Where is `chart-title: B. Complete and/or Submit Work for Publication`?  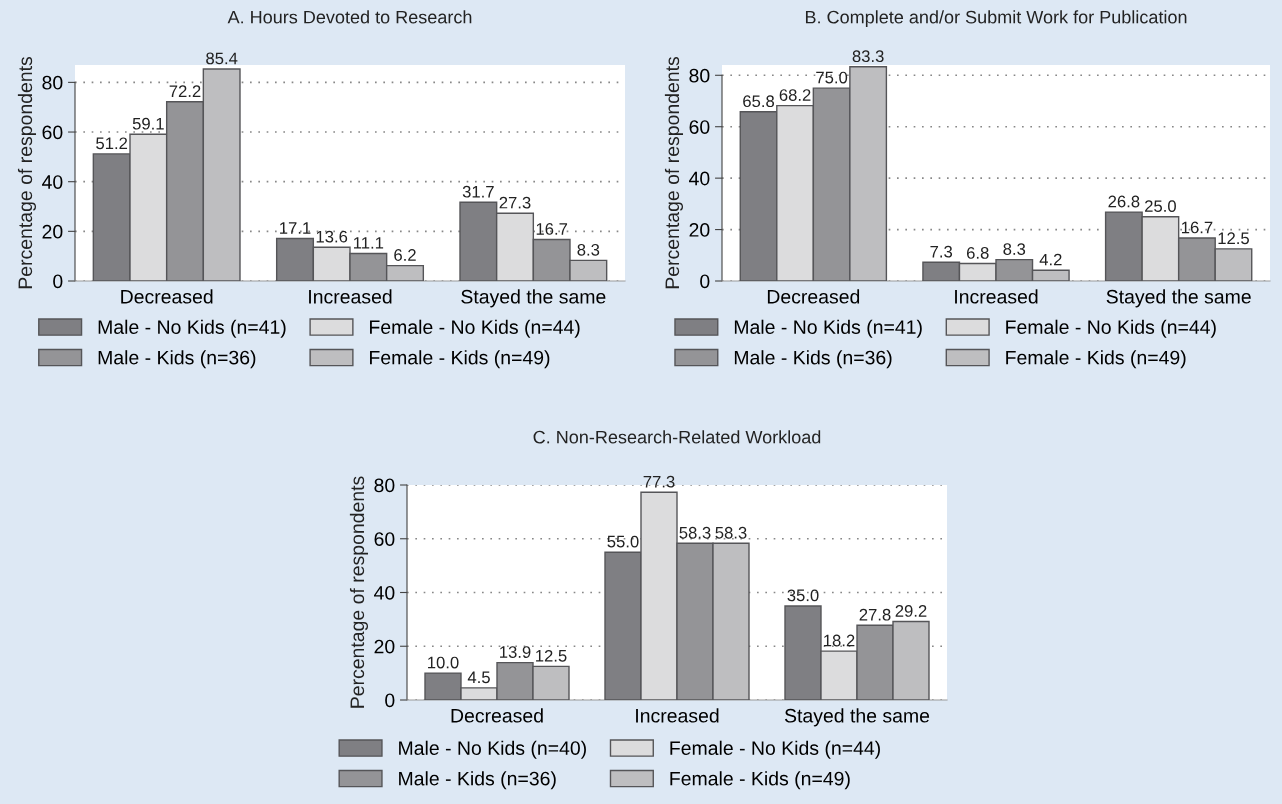 chart-title: B. Complete and/or Submit Work for Publication is located at coordinates (996, 19).